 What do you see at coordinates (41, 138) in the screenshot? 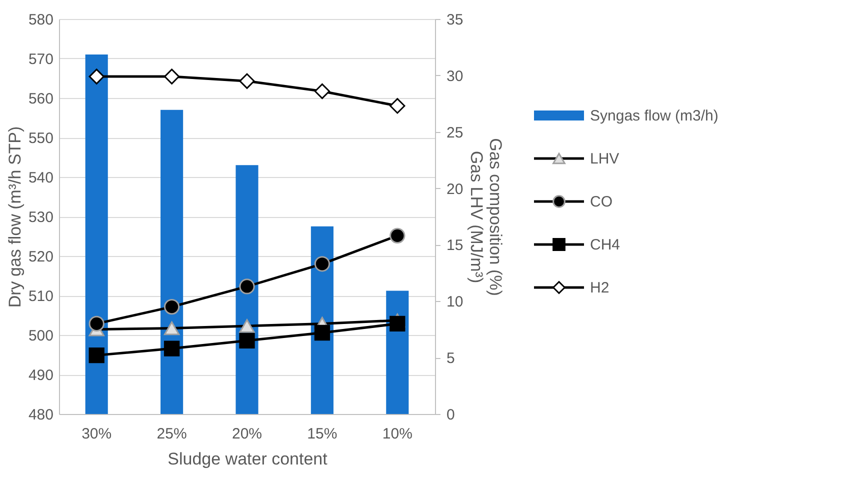
I see `y-tick-label: 550` at bounding box center [41, 138].